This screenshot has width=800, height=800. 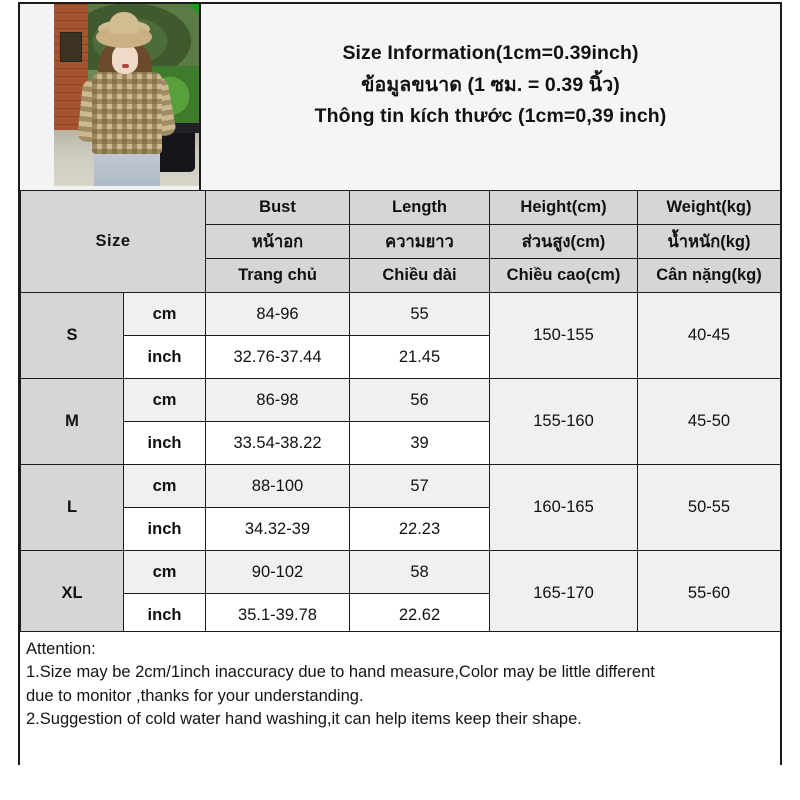 What do you see at coordinates (419, 357) in the screenshot?
I see `length-inch-s: 21.45` at bounding box center [419, 357].